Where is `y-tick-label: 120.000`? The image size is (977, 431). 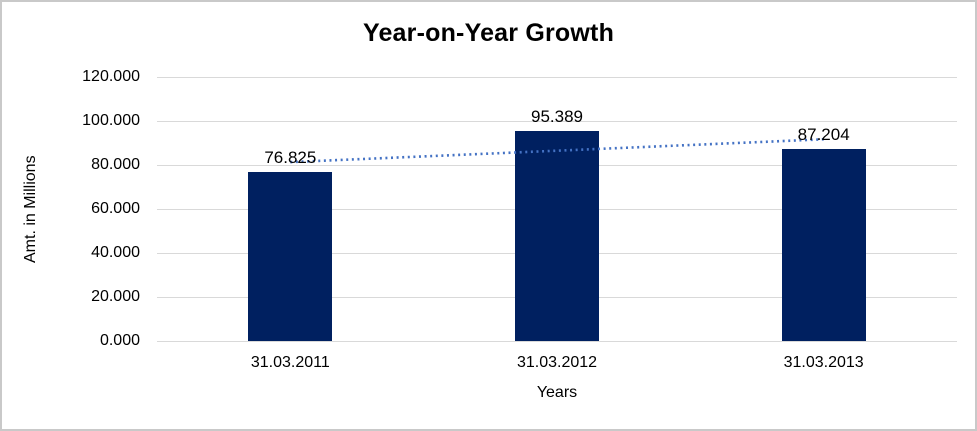 y-tick-label: 120.000 is located at coordinates (111, 76).